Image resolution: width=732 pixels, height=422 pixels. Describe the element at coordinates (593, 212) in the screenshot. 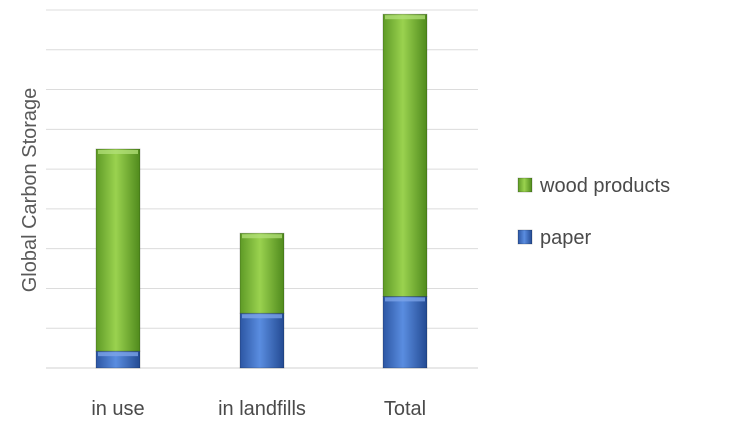

I see `legend: wood products paper` at that location.